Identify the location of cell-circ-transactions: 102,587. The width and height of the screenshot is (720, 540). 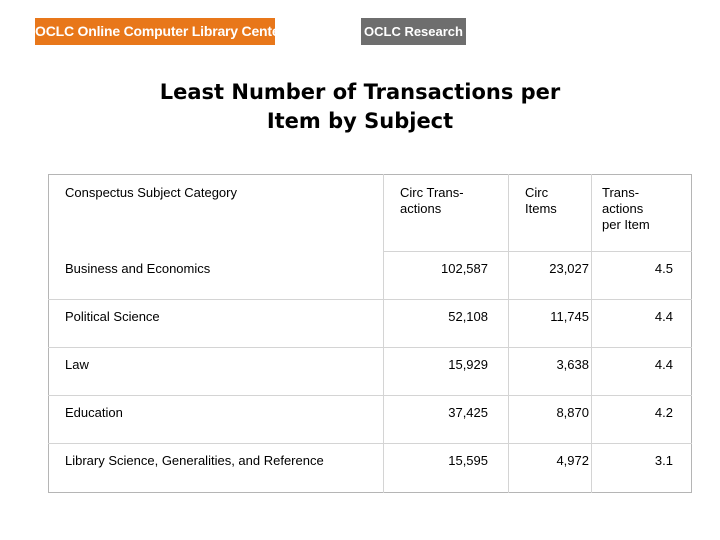
(446, 275).